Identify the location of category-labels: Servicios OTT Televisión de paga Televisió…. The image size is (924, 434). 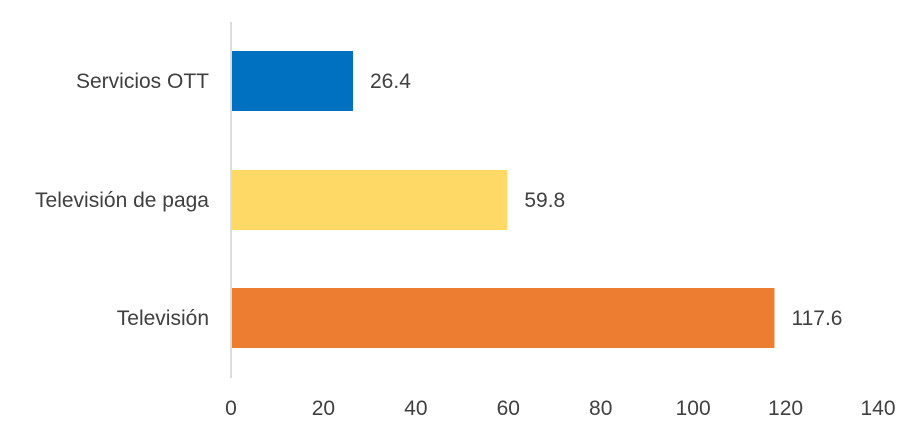
(122, 200).